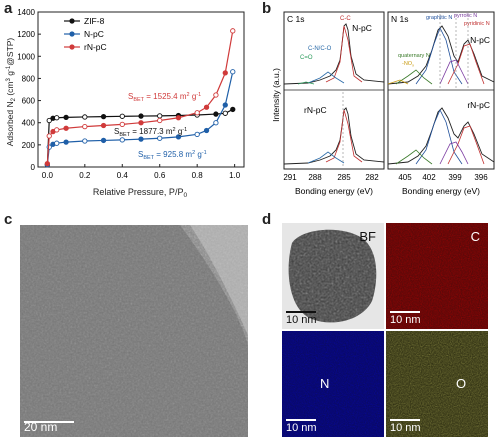 This screenshot has height=441, width=500. I want to click on svg-text: 402, so click(429, 177).